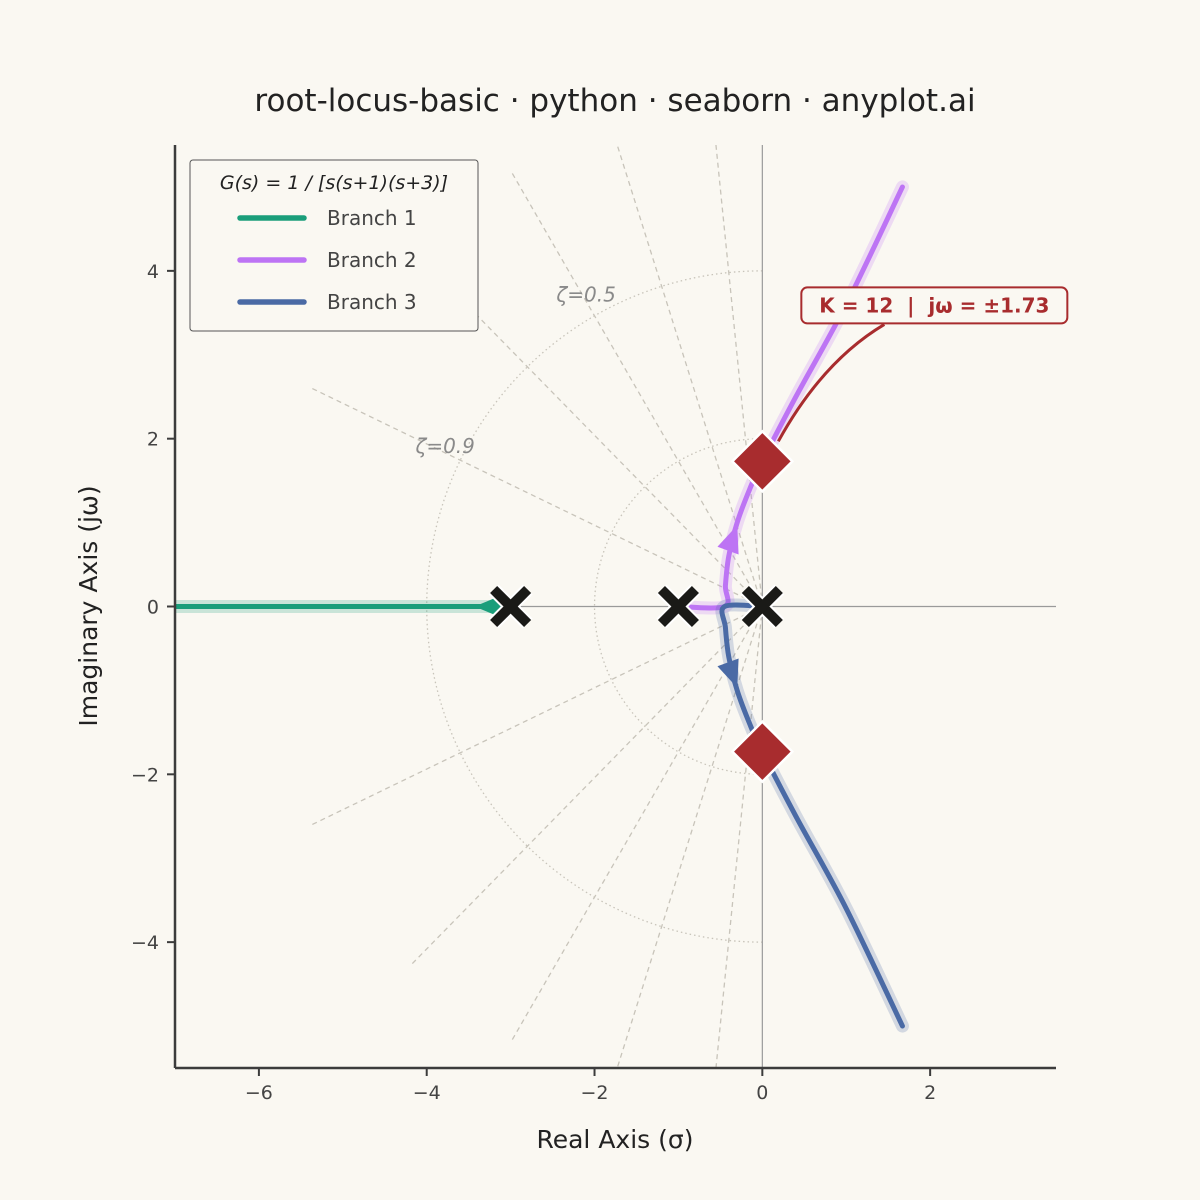  I want to click on annotation-arrow, so click(831, 383).